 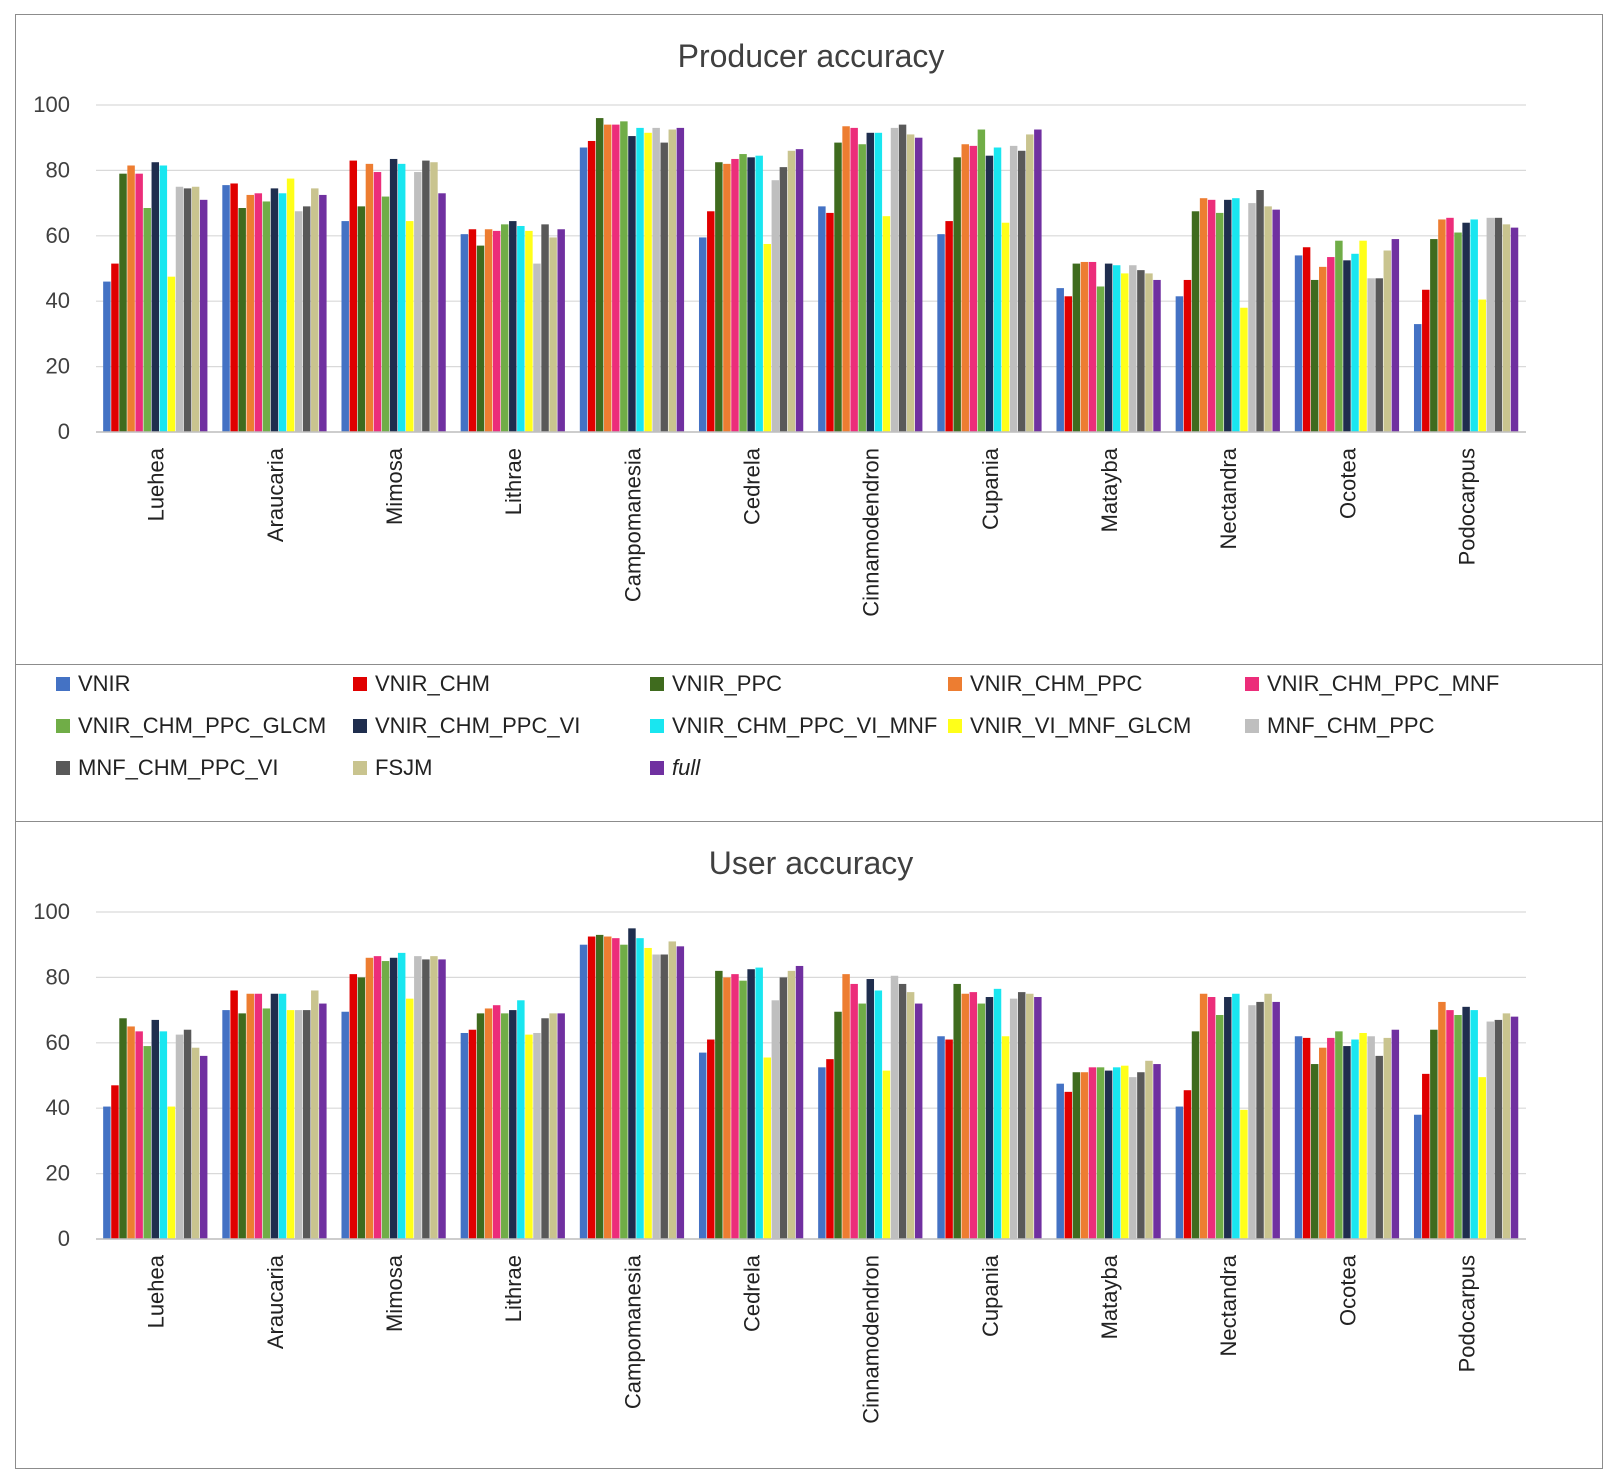 I want to click on chart-title: User accuracy, so click(x=811, y=863).